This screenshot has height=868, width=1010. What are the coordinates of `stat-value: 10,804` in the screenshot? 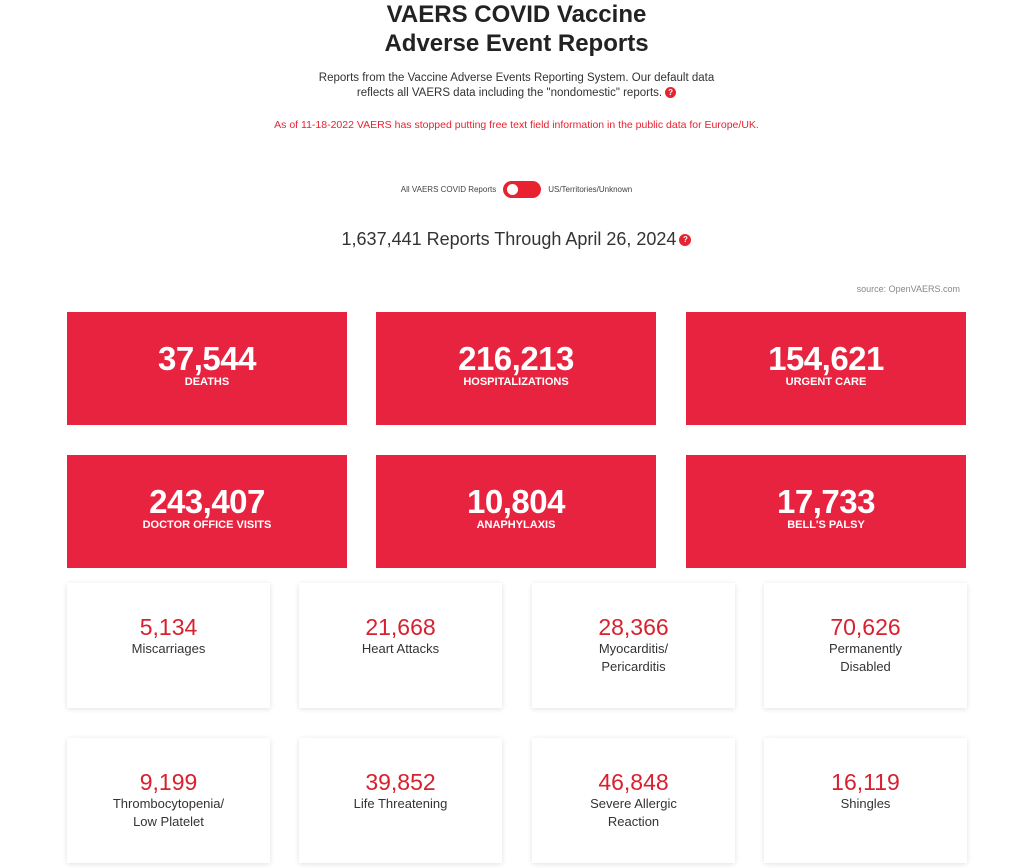 It's located at (516, 501).